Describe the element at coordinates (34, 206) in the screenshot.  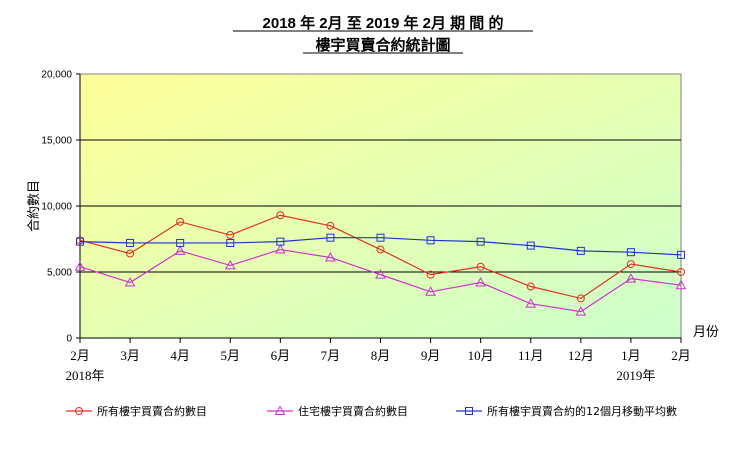
I see `y-axis-label: 合約數目` at that location.